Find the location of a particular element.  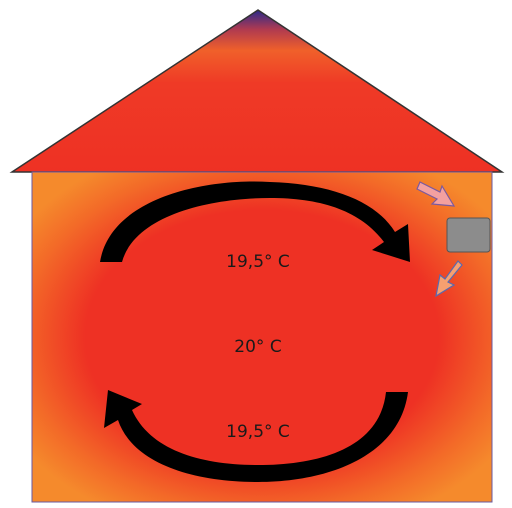

circulation-arrow-bottom is located at coordinates (256, 436).